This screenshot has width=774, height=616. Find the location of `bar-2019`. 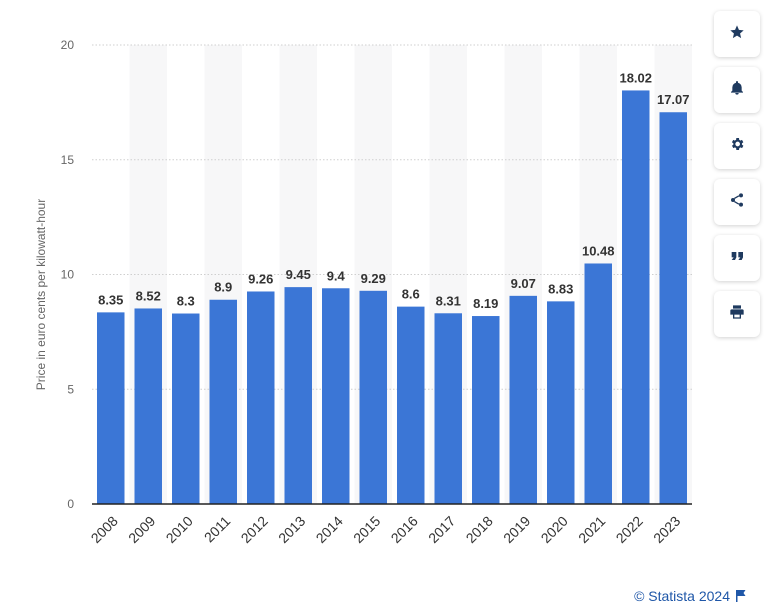

bar-2019 is located at coordinates (523, 399).